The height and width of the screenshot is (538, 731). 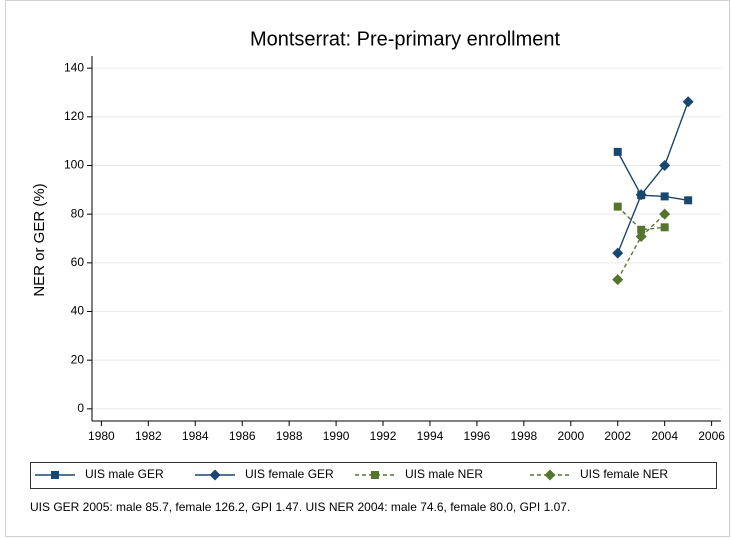 I want to click on y-tick-label: 0, so click(x=80, y=408).